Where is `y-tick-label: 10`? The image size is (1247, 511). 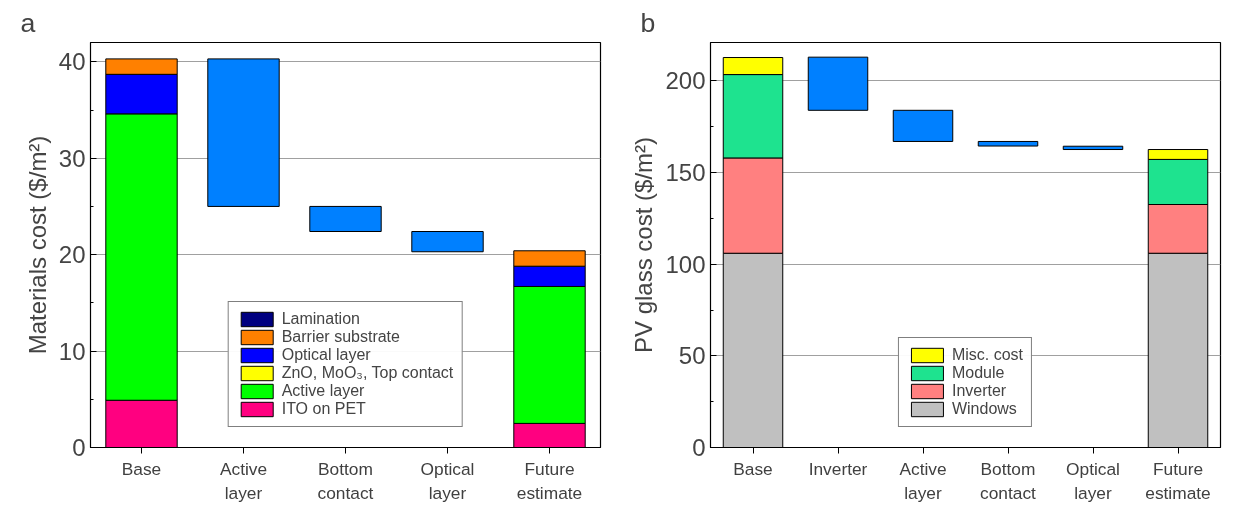
y-tick-label: 10 is located at coordinates (72, 351).